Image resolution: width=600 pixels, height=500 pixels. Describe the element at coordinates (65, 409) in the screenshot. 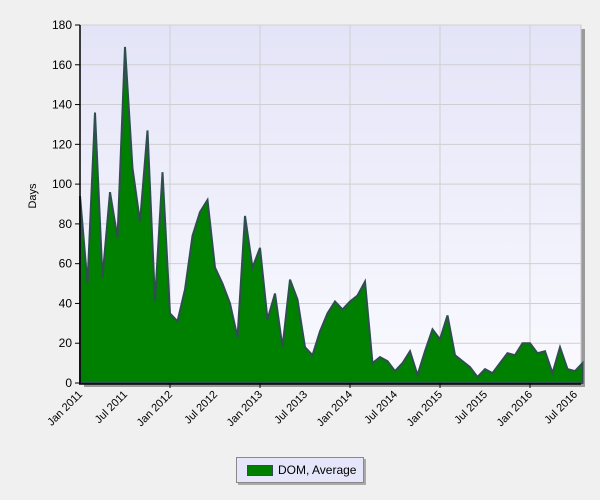

I see `x-tick-label: Jan 2011` at that location.